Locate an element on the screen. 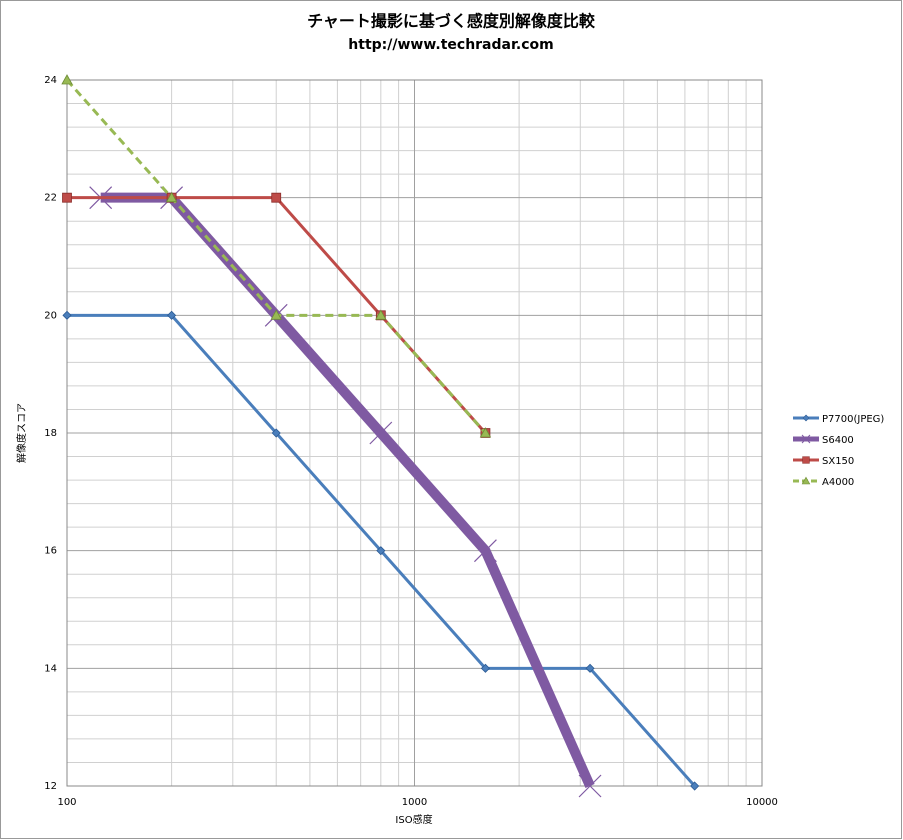 The image size is (903, 840). y-tick-label: 20 is located at coordinates (50, 315).